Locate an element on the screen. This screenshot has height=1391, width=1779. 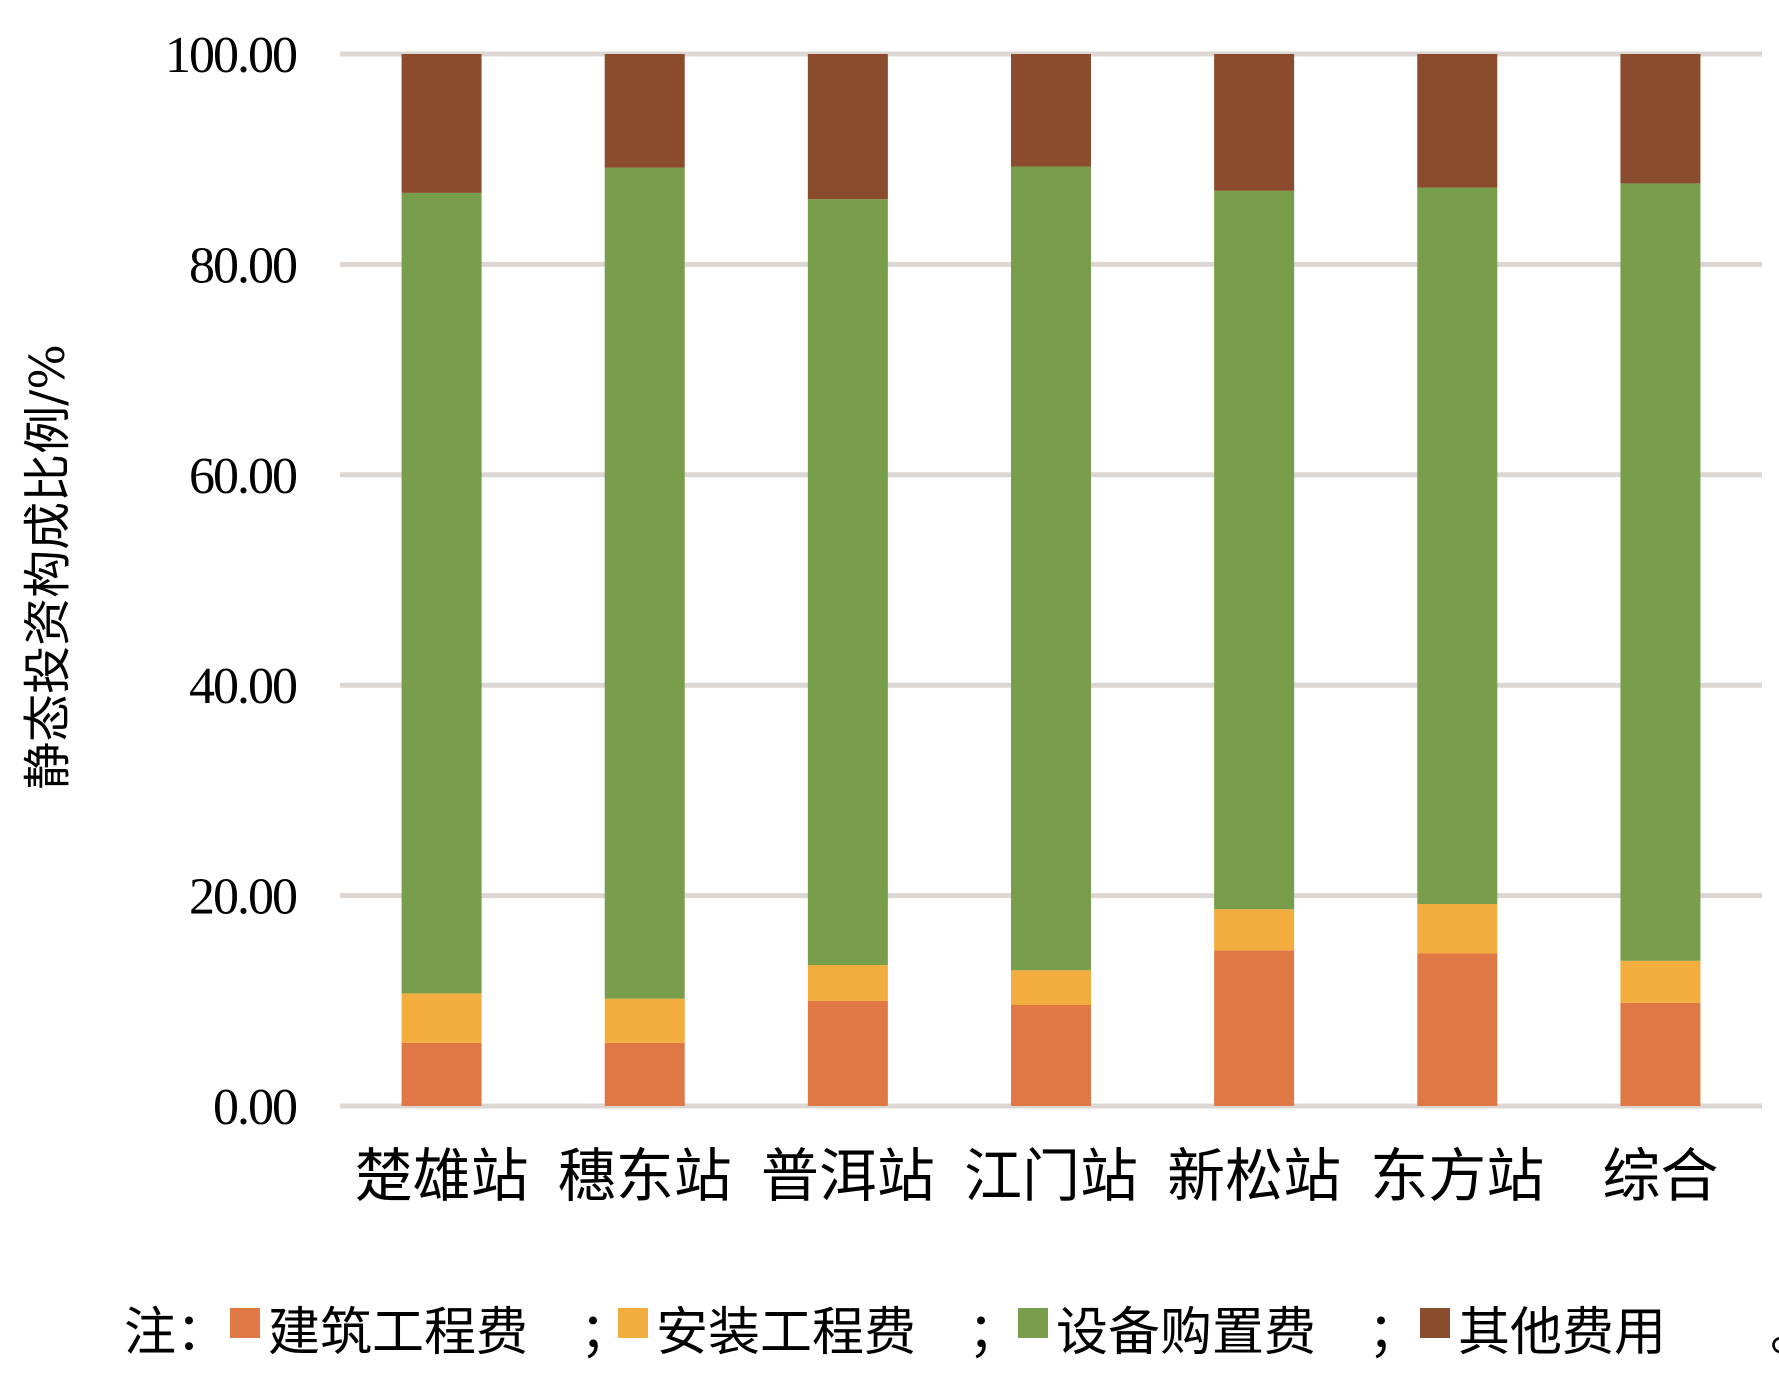
y-axis-label: 静态投资构成比例/% is located at coordinates (48, 567).